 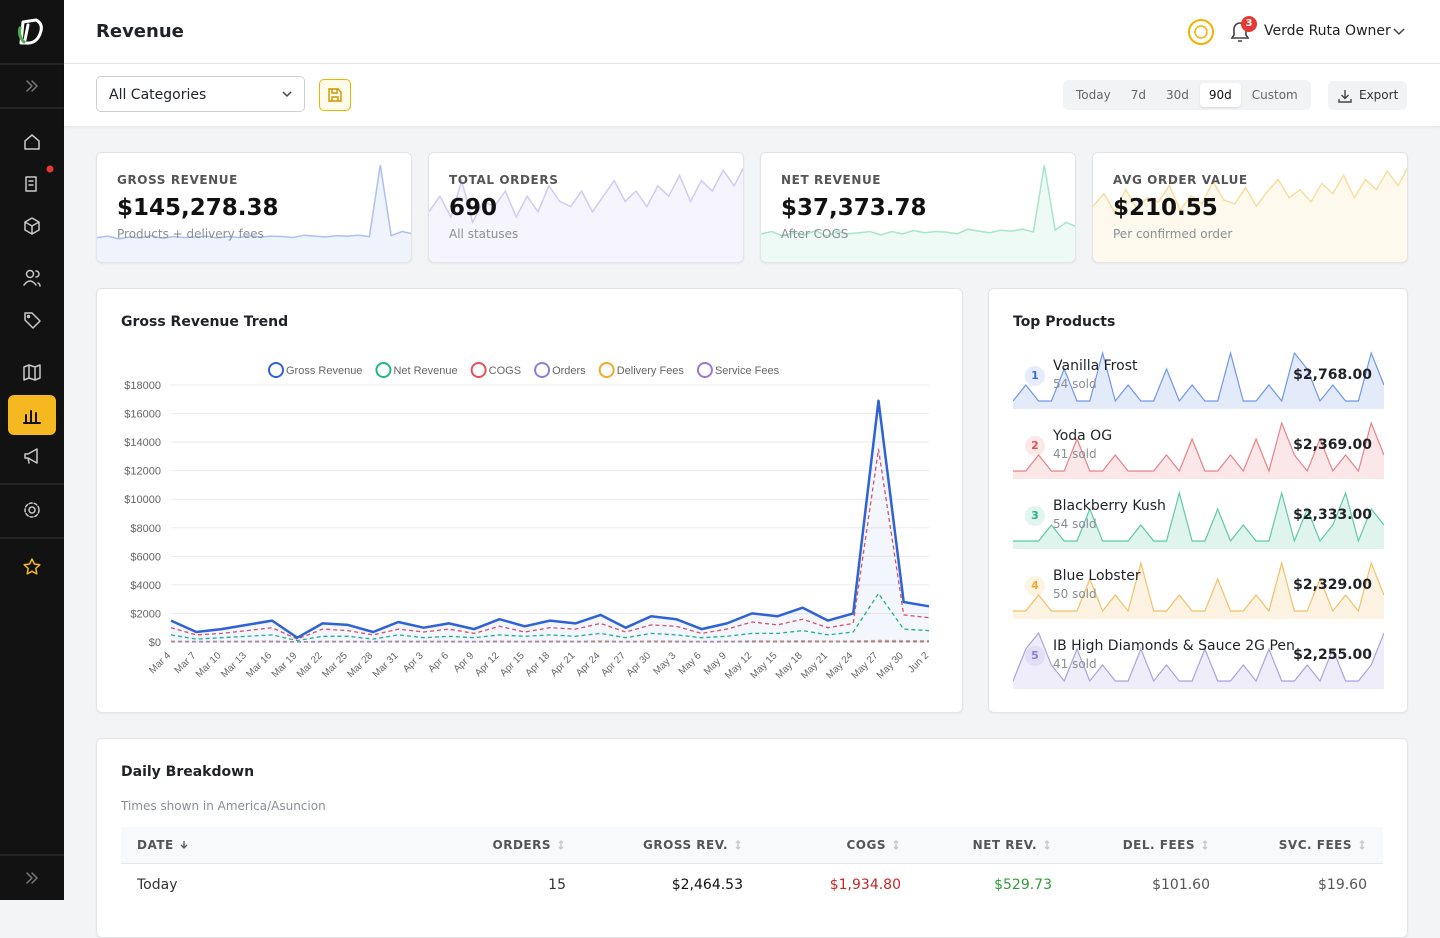 What do you see at coordinates (483, 234) in the screenshot?
I see `kpi-note: All statuses` at bounding box center [483, 234].